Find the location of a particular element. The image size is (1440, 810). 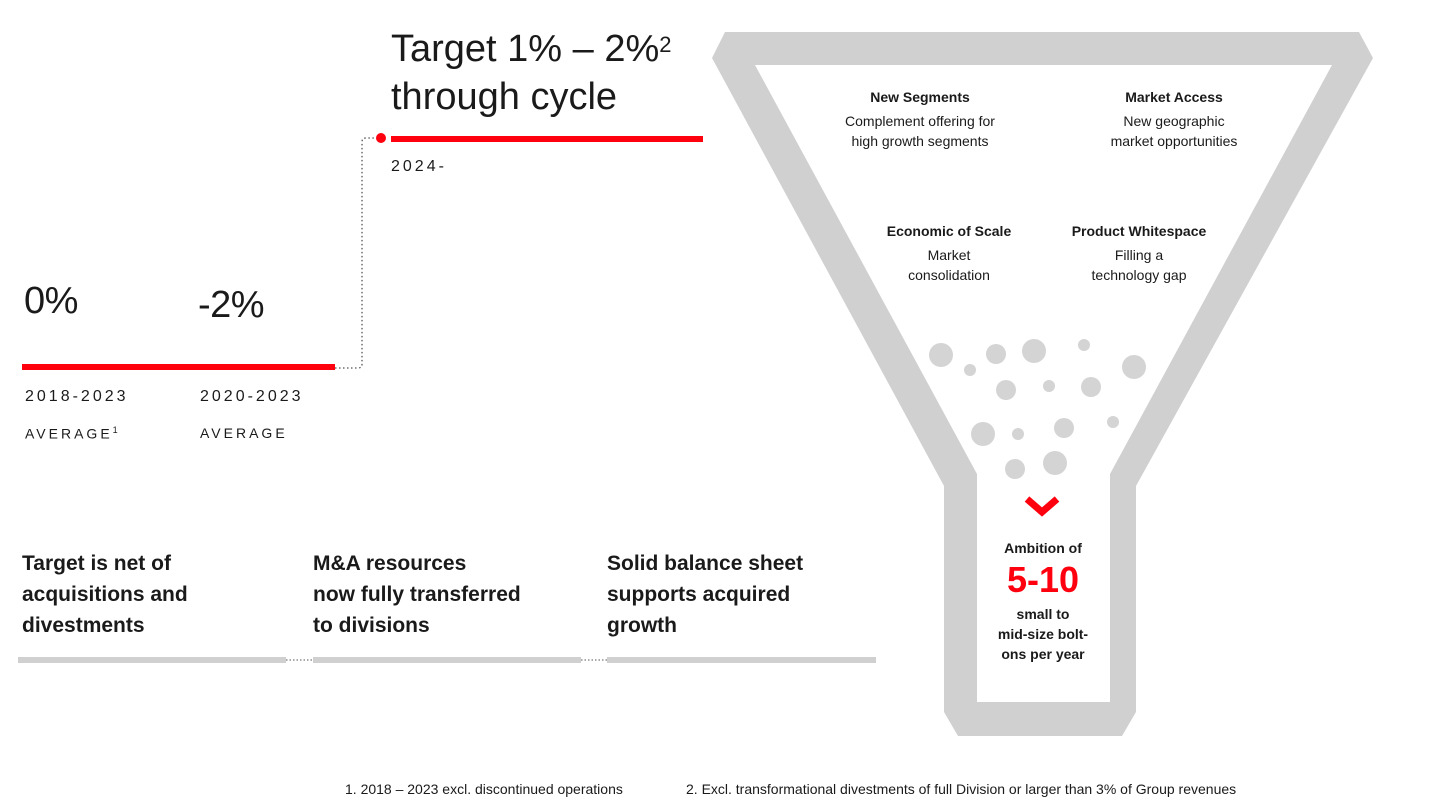

historic-label-2020-2023: AVERAGE is located at coordinates (244, 433).